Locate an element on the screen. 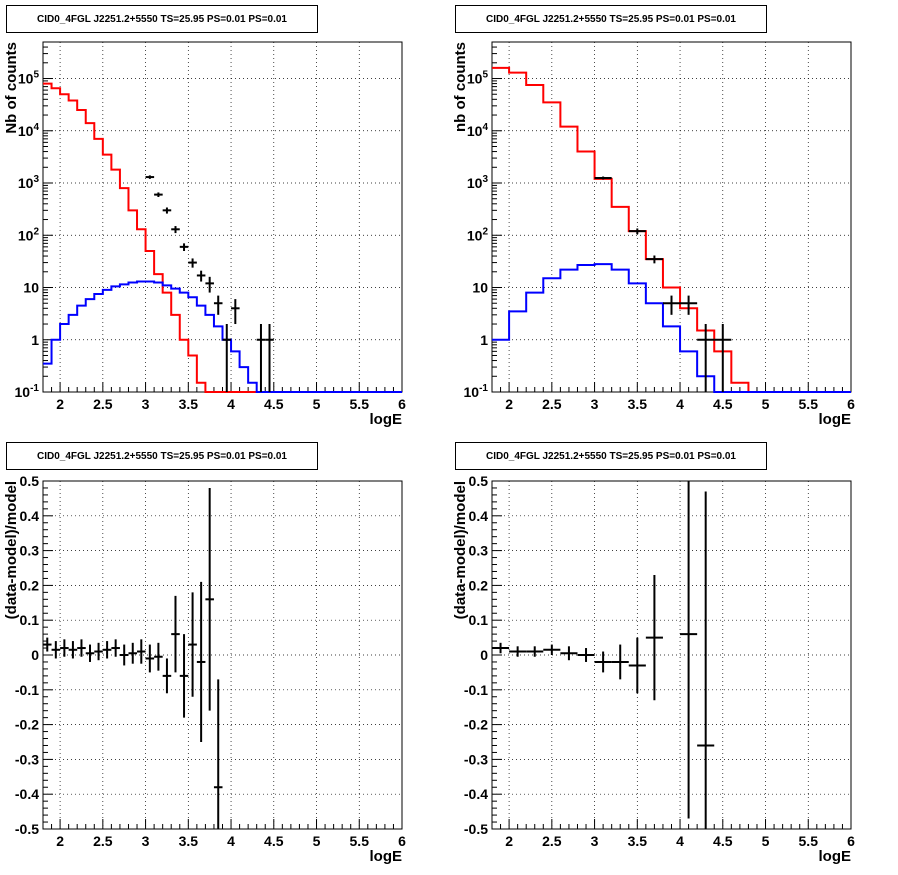 The width and height of the screenshot is (898, 875). y-tick-label: -0.4 is located at coordinates (27, 794).